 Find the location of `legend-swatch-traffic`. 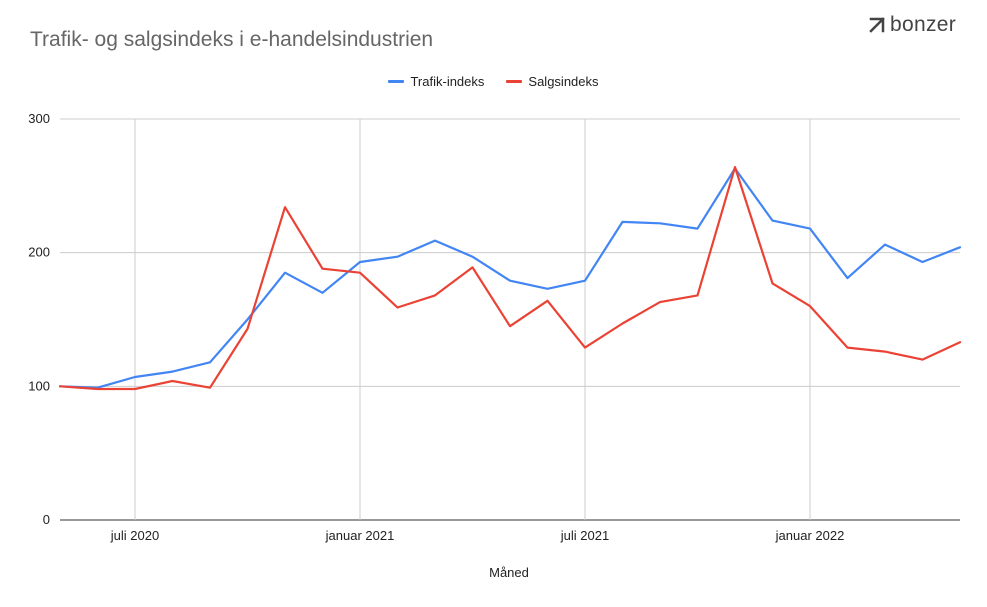

legend-swatch-traffic is located at coordinates (396, 81).